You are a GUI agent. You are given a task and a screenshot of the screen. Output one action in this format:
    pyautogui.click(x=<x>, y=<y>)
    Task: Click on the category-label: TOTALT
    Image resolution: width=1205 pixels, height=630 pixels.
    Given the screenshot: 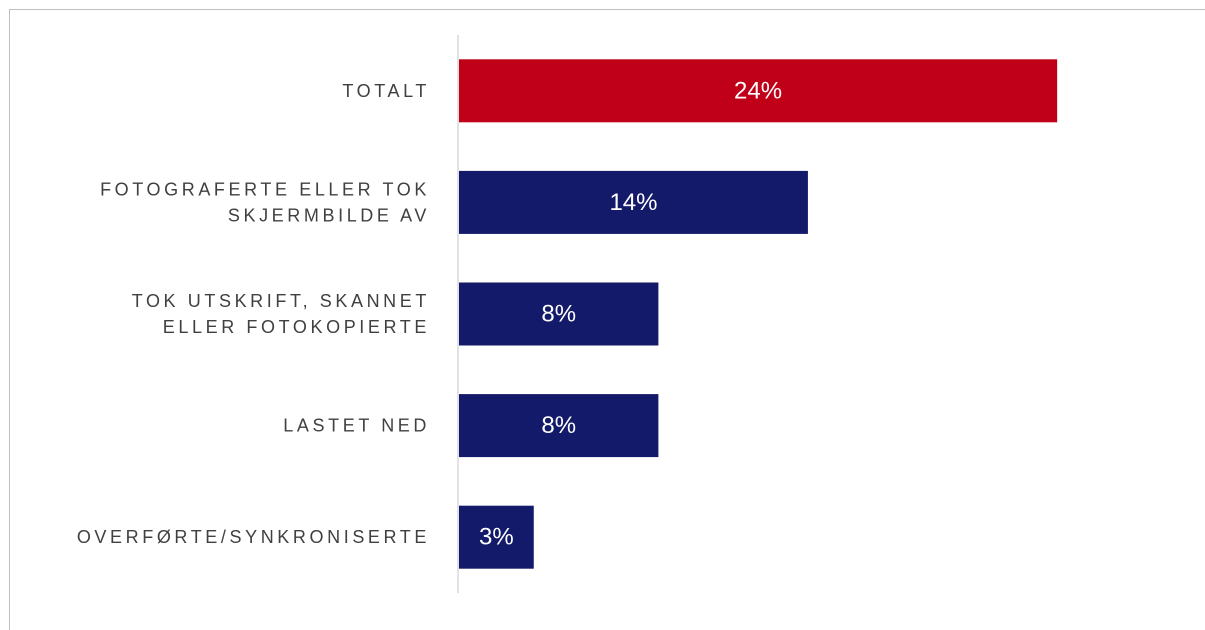 What is the action you would take?
    pyautogui.click(x=386, y=91)
    